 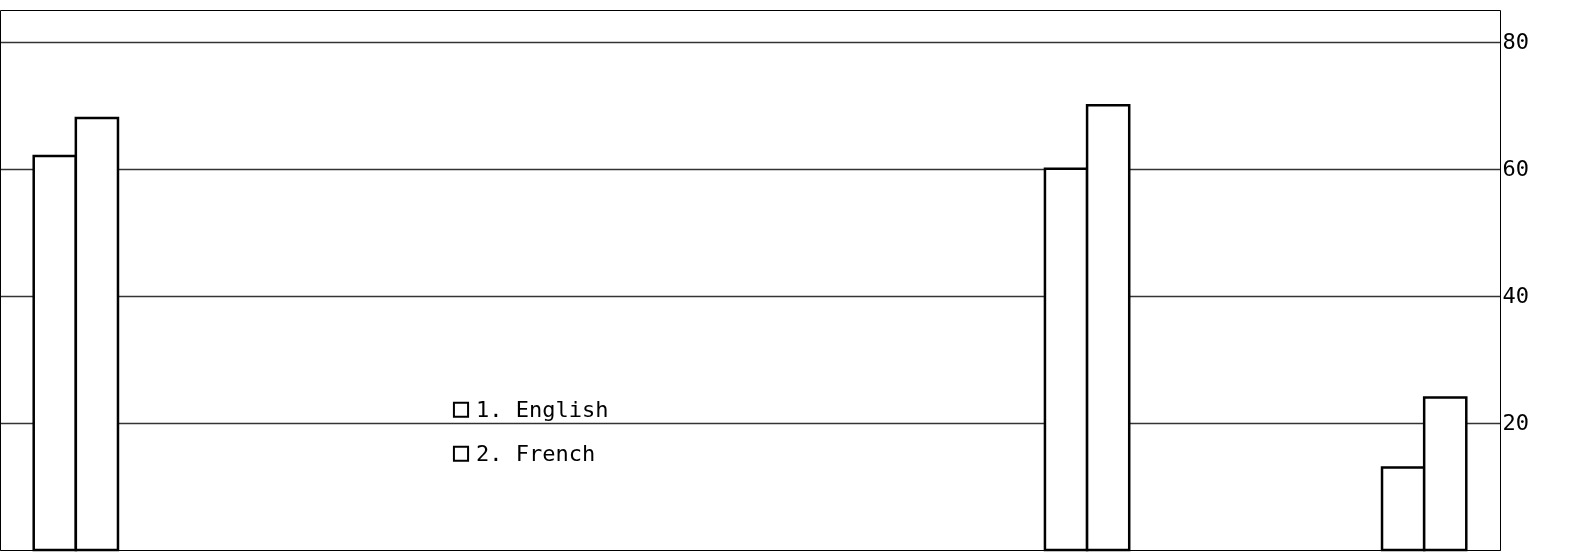 I want to click on legend-label: 2. French, so click(x=536, y=453).